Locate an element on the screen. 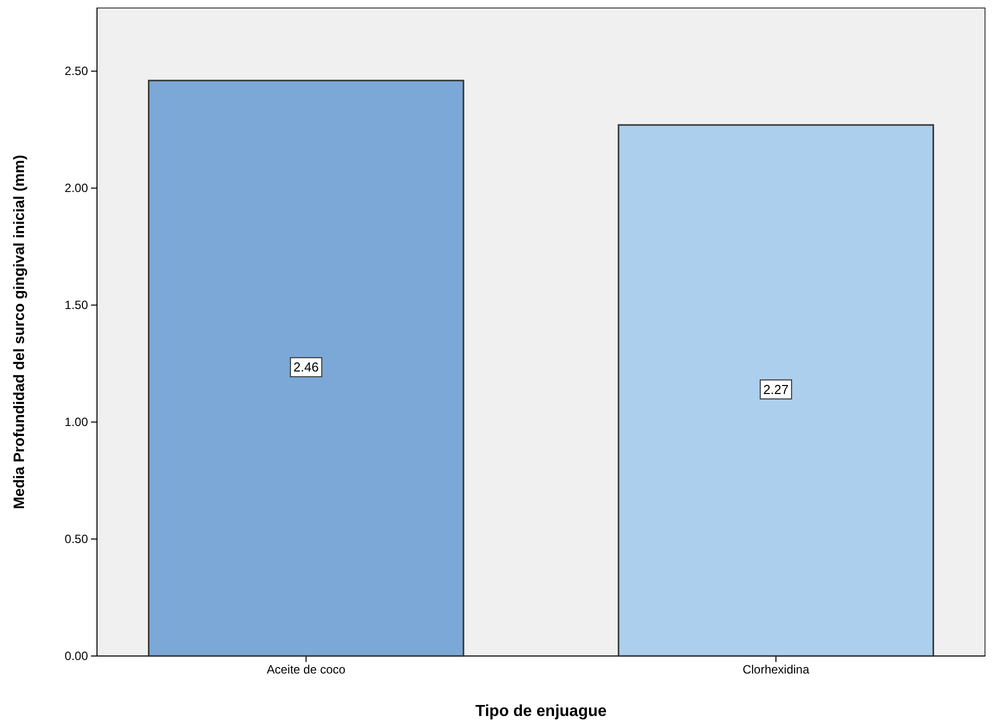  y-tick-label: 2.50 is located at coordinates (76, 71).